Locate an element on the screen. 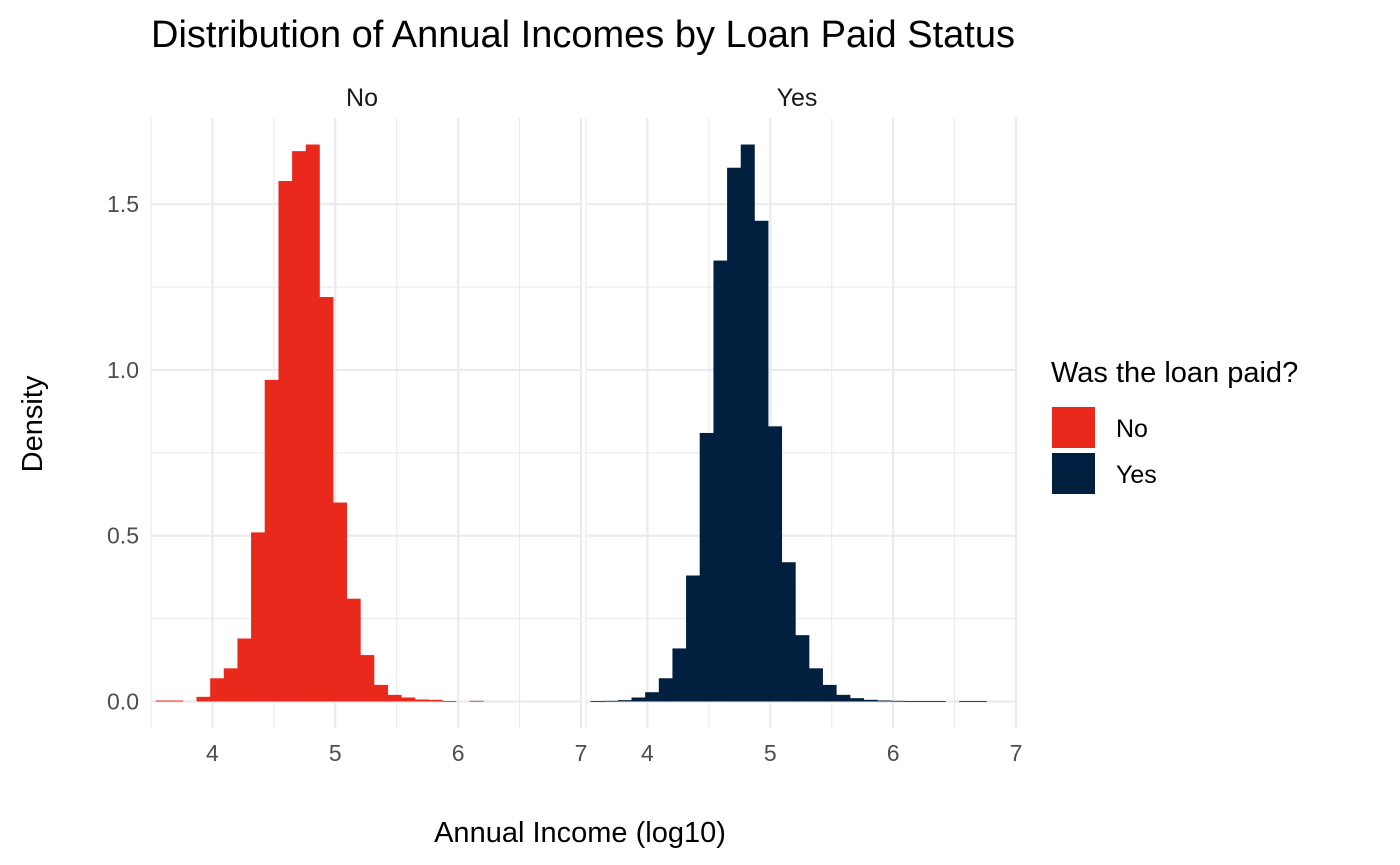 This screenshot has height=865, width=1400. facet-no-x-ticks: 4 5 6 7 is located at coordinates (396, 753).